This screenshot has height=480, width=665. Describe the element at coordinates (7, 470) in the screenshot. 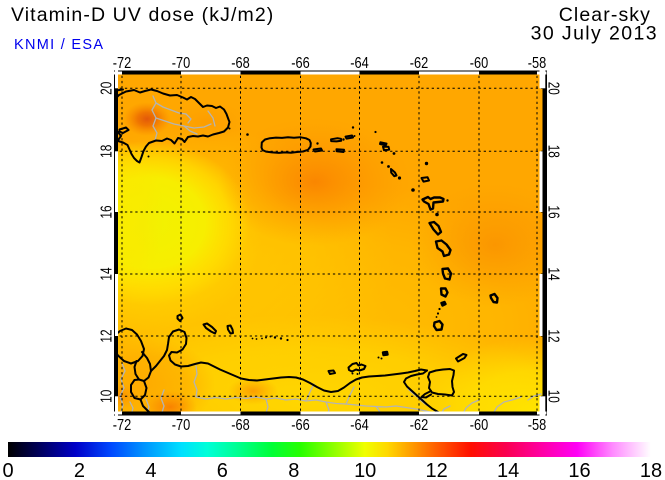

I see `svg-text: 0` at that location.